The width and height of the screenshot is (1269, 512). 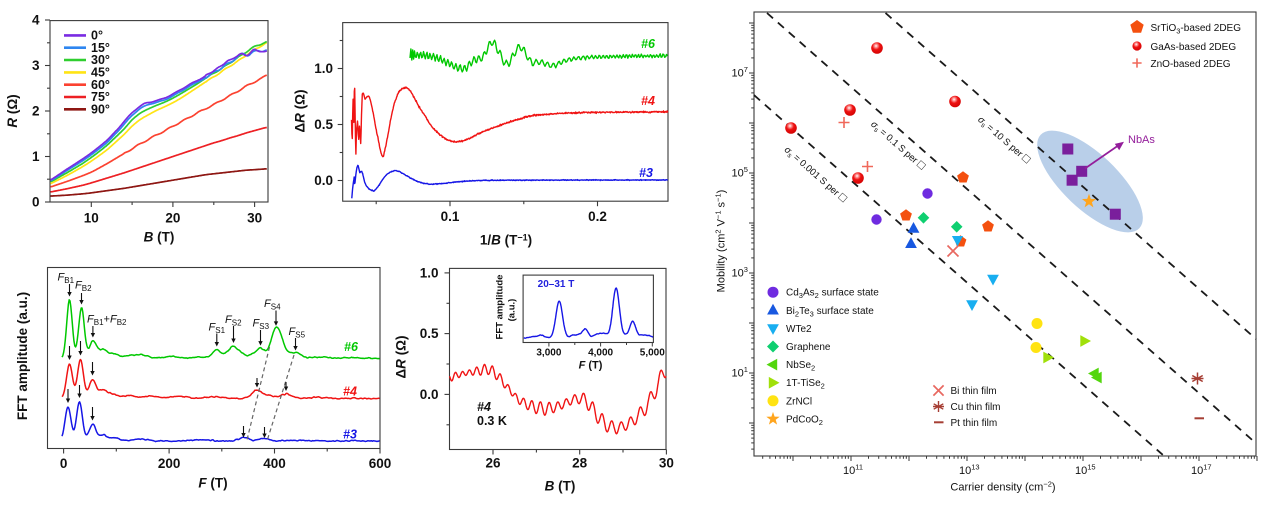 What do you see at coordinates (740, 172) in the screenshot?
I see `svg-text: 10⁵` at bounding box center [740, 172].